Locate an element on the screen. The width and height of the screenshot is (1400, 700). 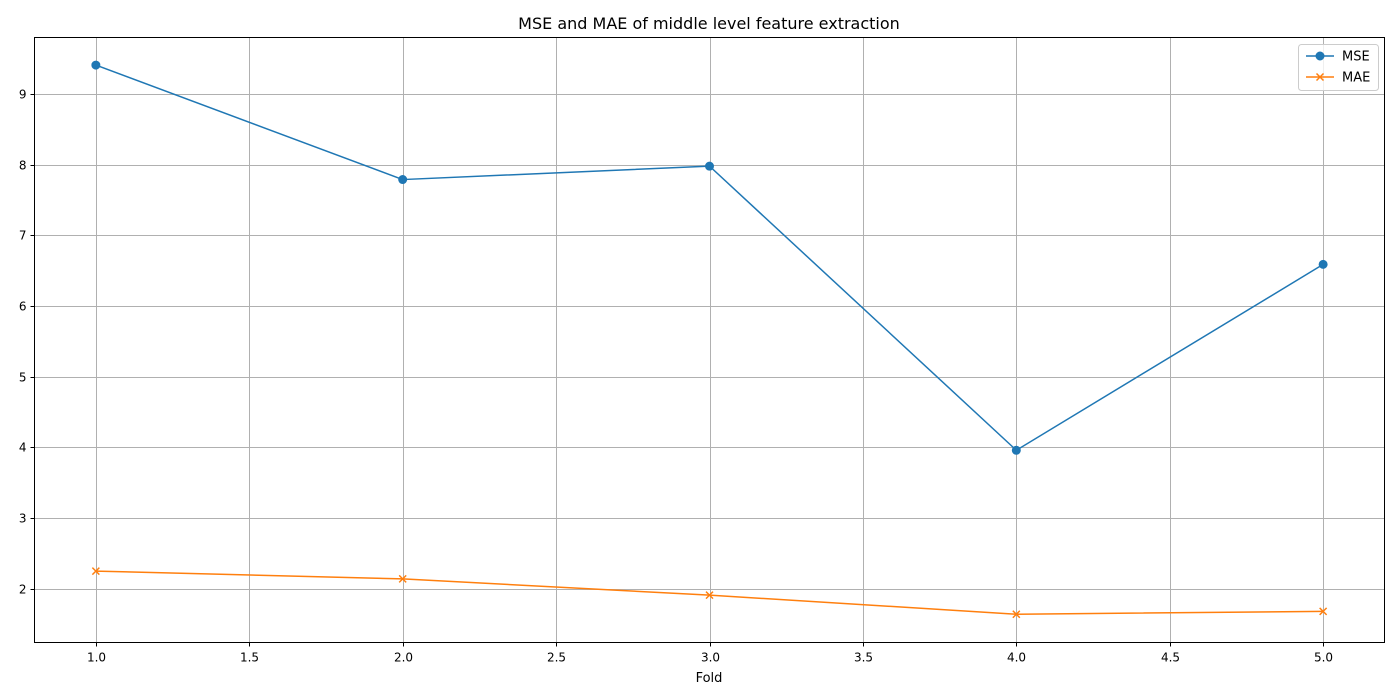
x-tick-label: 5.0 is located at coordinates (1323, 658).